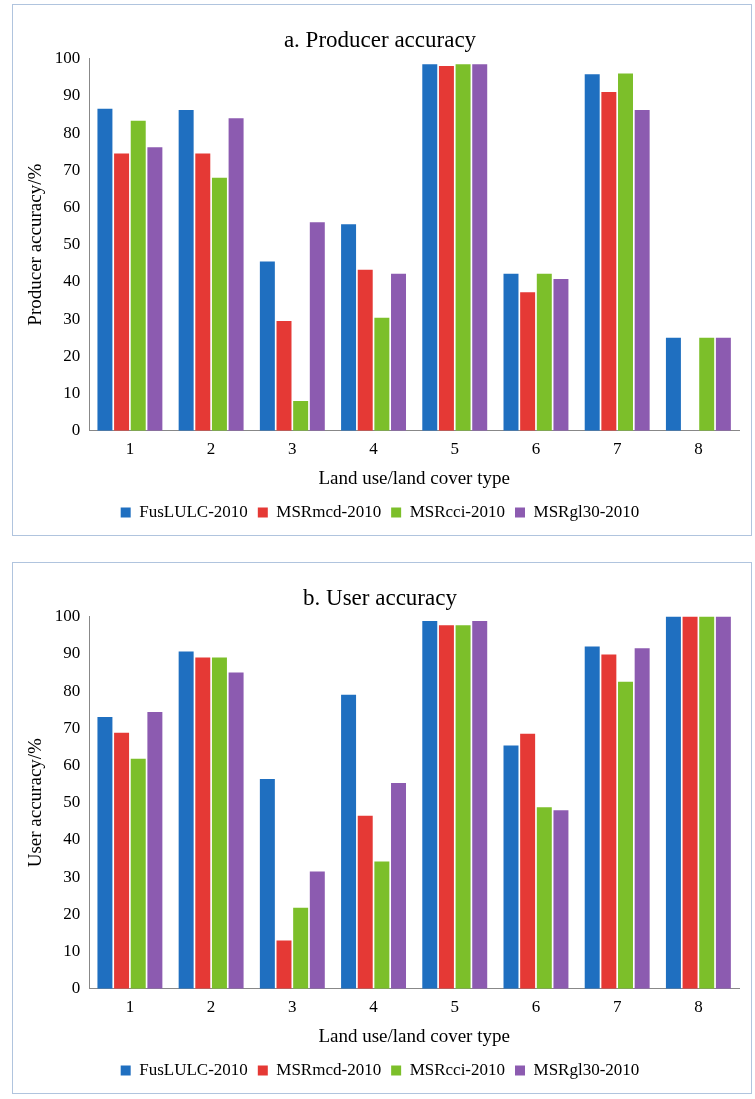 Image resolution: width=755 pixels, height=1099 pixels. What do you see at coordinates (380, 39) in the screenshot?
I see `chart-title: a. Producer accuracy` at bounding box center [380, 39].